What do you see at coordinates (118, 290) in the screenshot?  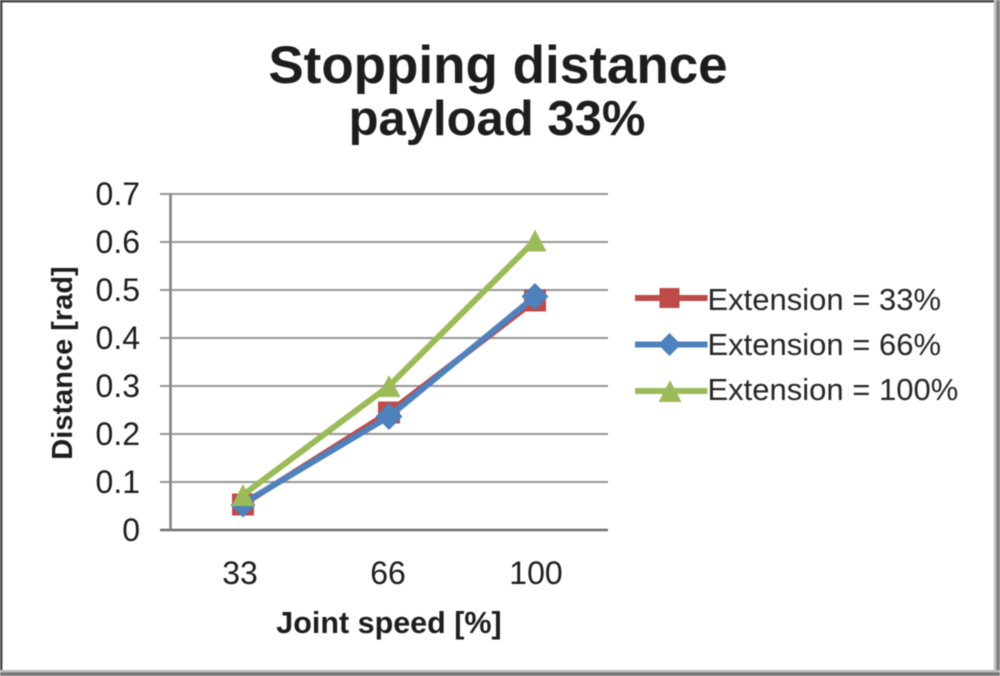 I see `svg-text: 0.5` at bounding box center [118, 290].